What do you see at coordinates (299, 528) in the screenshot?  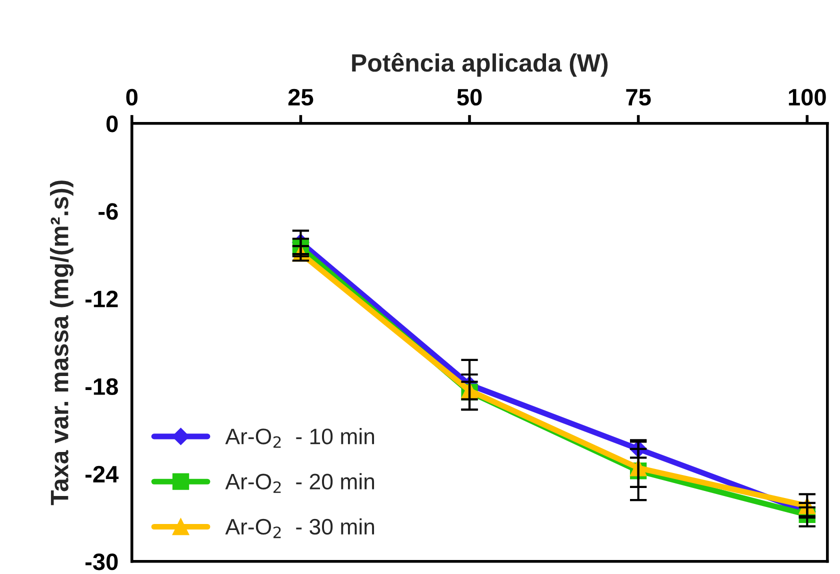 I see `legend-label: Ar-O$_{2}$ - 30 min` at bounding box center [299, 528].